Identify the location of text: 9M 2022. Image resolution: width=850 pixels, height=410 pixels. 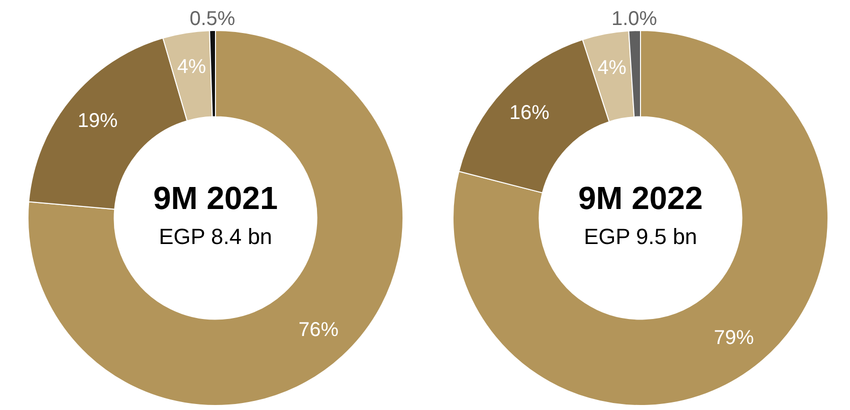
(640, 198).